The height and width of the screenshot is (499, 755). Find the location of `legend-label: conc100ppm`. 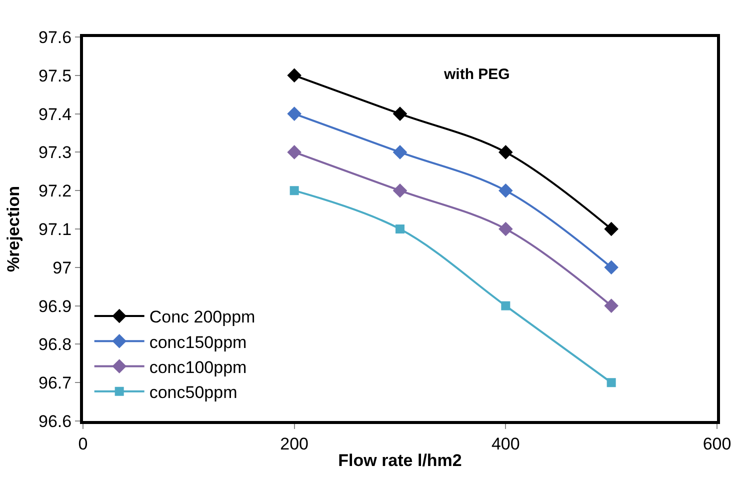

legend-label: conc100ppm is located at coordinates (198, 367).